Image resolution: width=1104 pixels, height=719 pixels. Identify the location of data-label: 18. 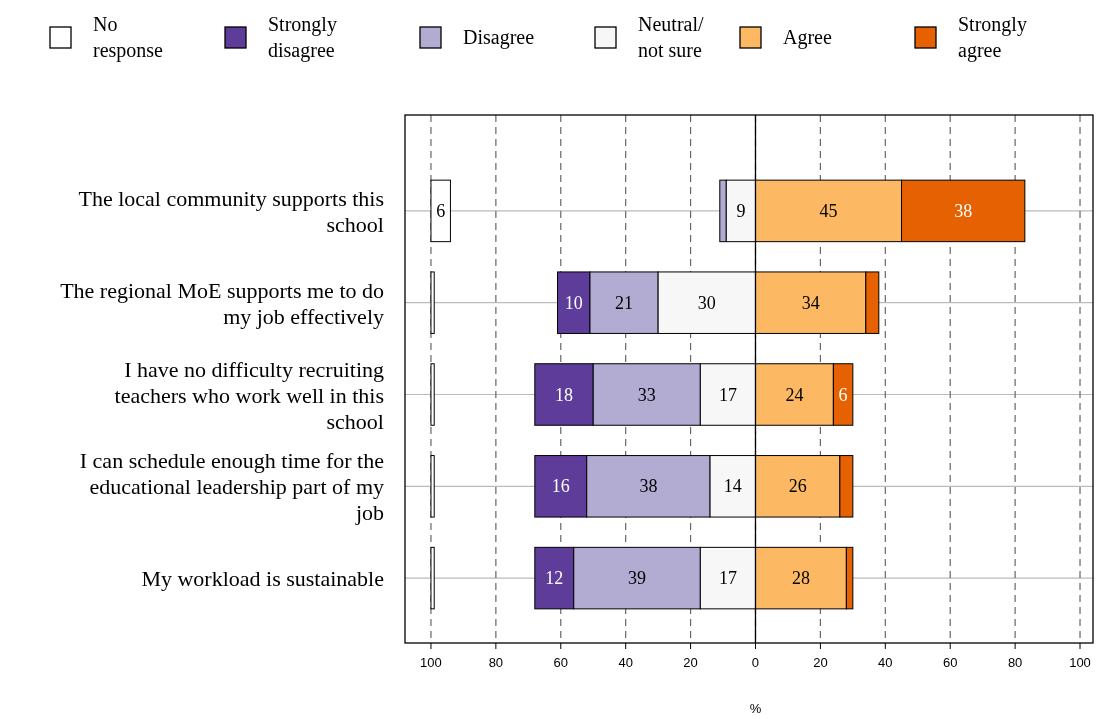
(564, 394).